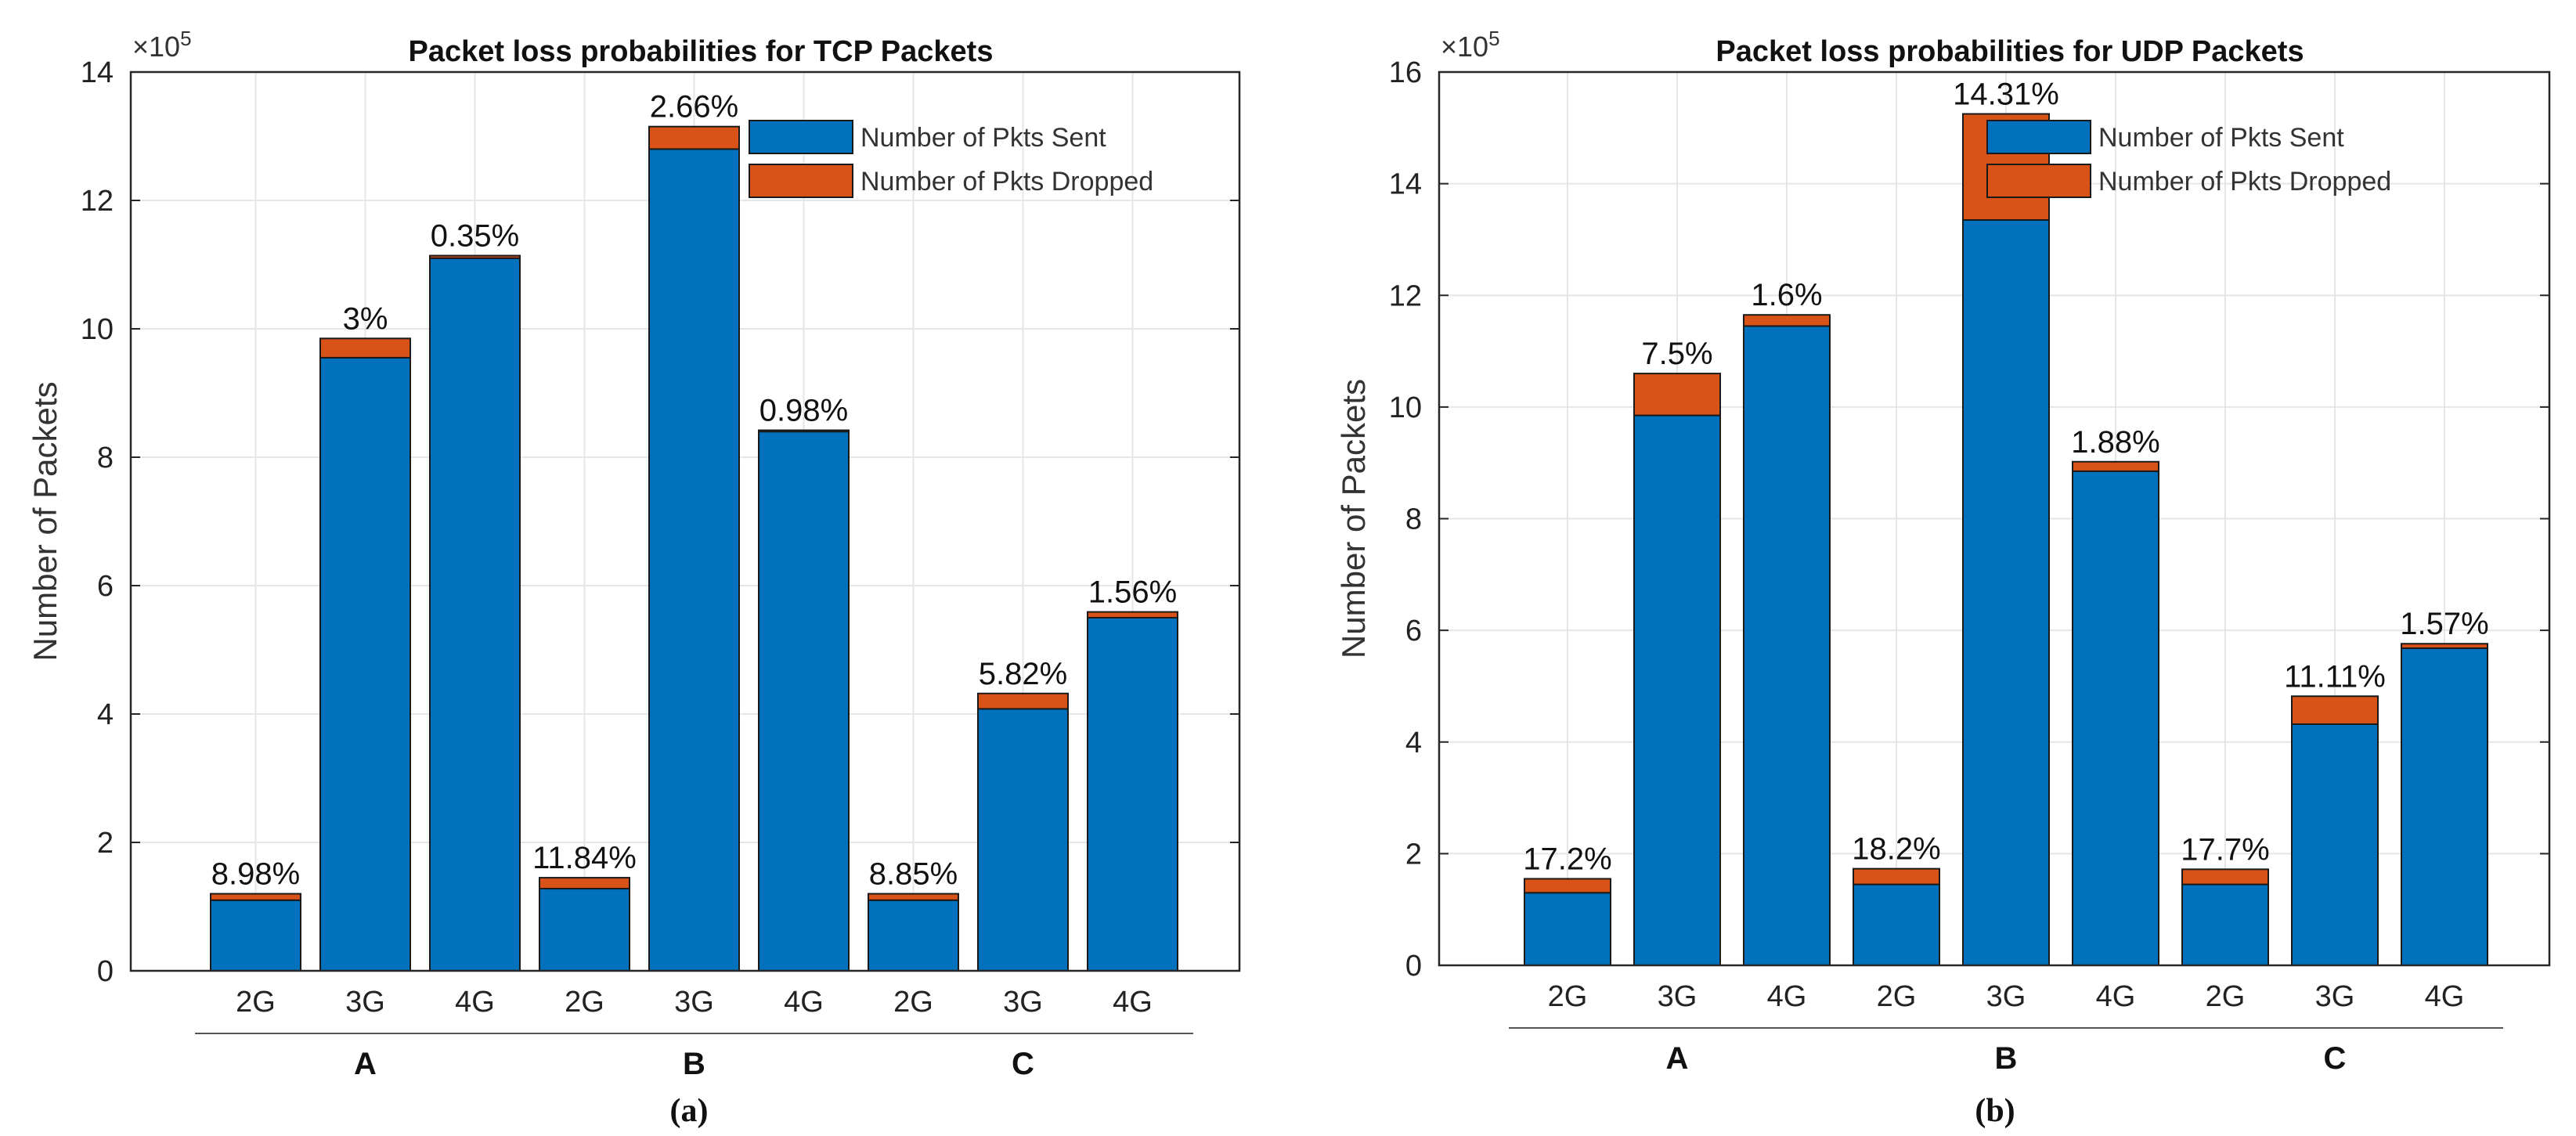  I want to click on data-label: 3%, so click(365, 318).